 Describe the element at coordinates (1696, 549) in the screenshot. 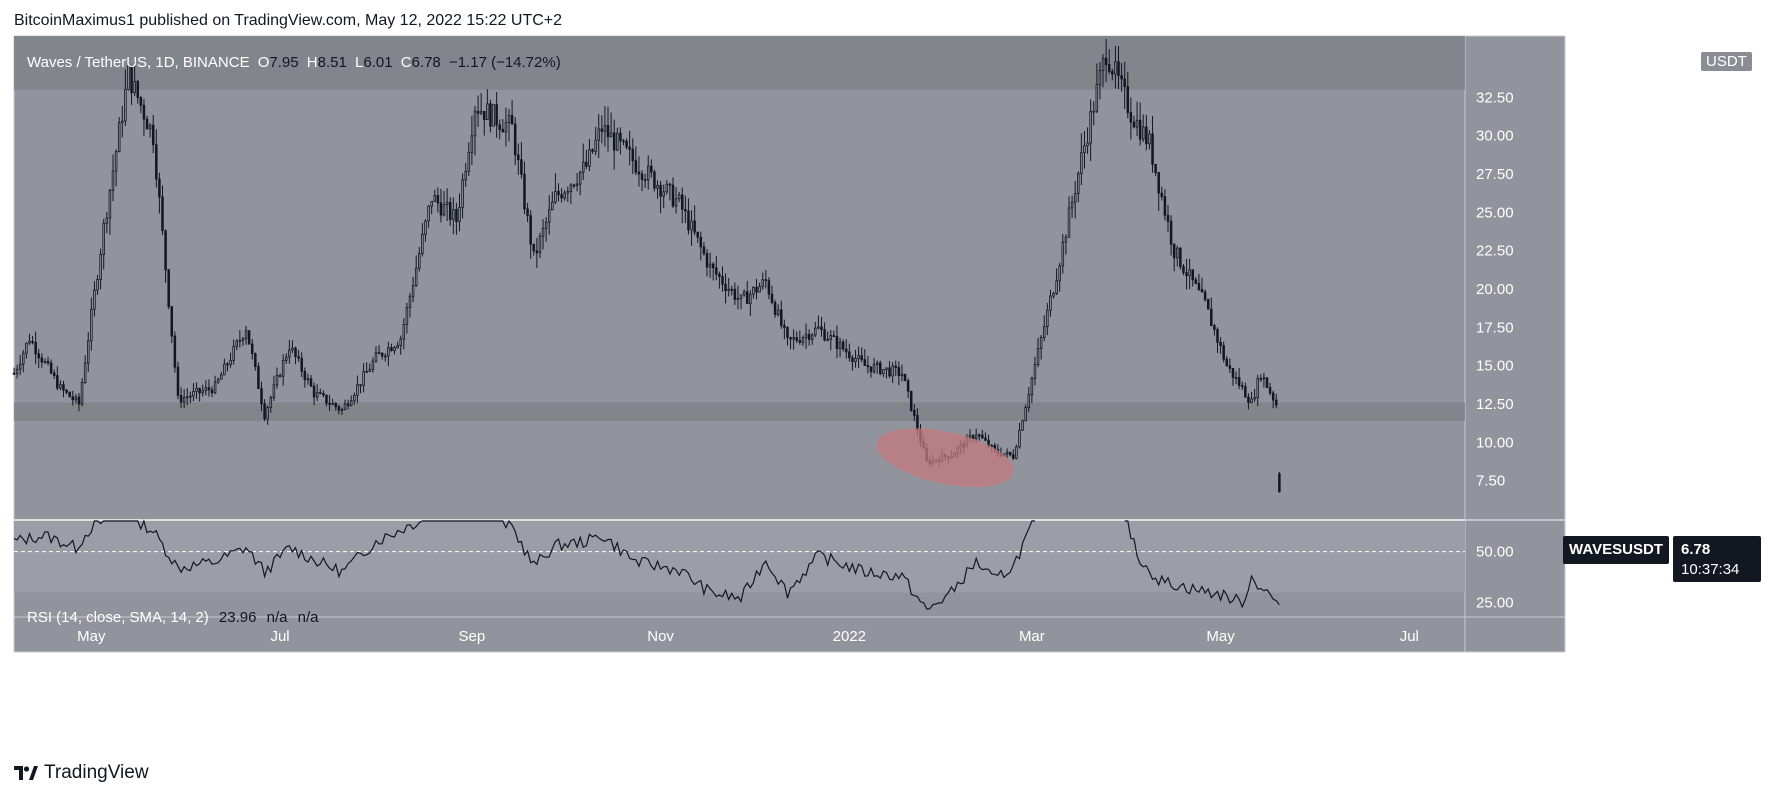

I see `last-price-value: 6.78` at that location.